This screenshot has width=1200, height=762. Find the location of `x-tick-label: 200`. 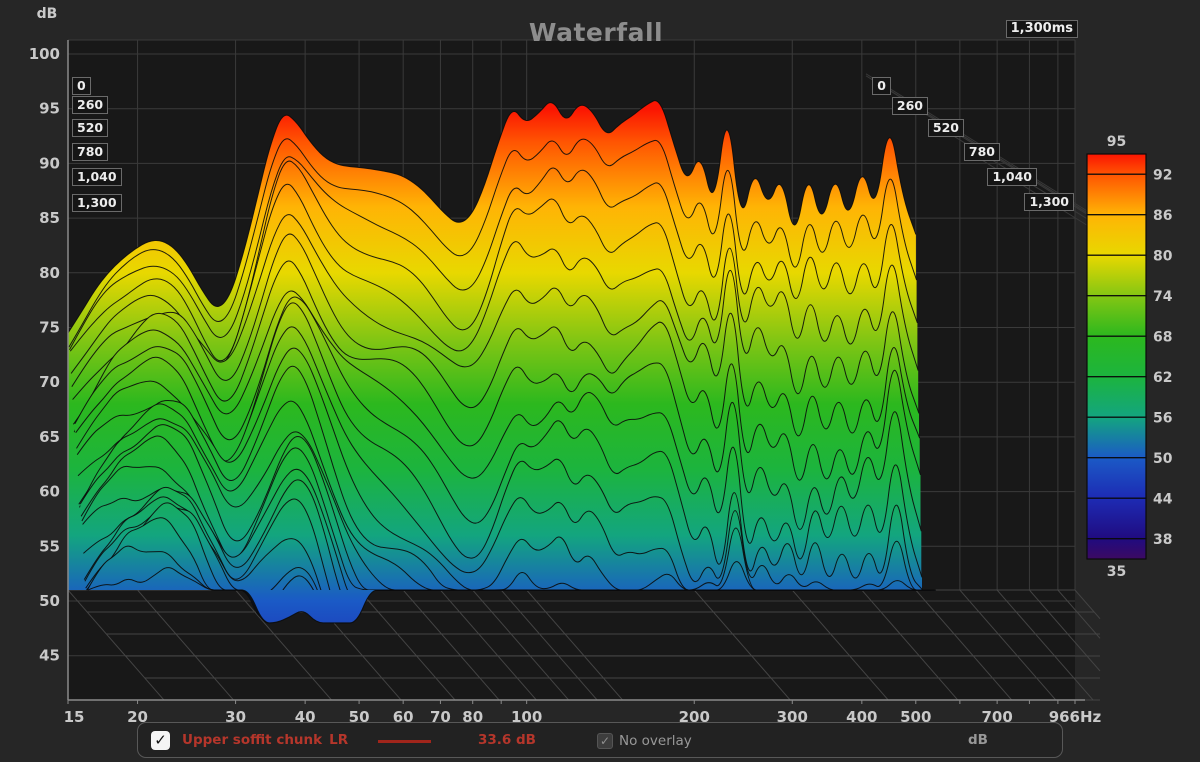

x-tick-label: 200 is located at coordinates (694, 717).